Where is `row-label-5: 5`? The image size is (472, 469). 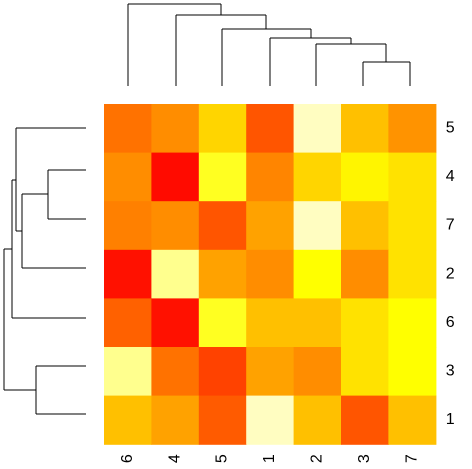 row-label-5: 5 is located at coordinates (450, 128).